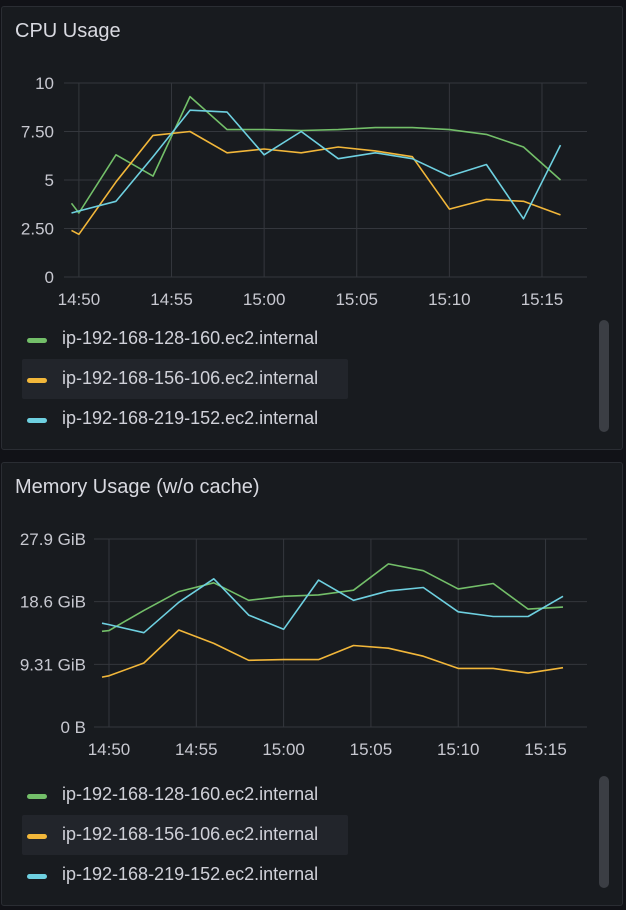 Image resolution: width=626 pixels, height=910 pixels. What do you see at coordinates (44, 83) in the screenshot?
I see `y-tick-label: 10` at bounding box center [44, 83].